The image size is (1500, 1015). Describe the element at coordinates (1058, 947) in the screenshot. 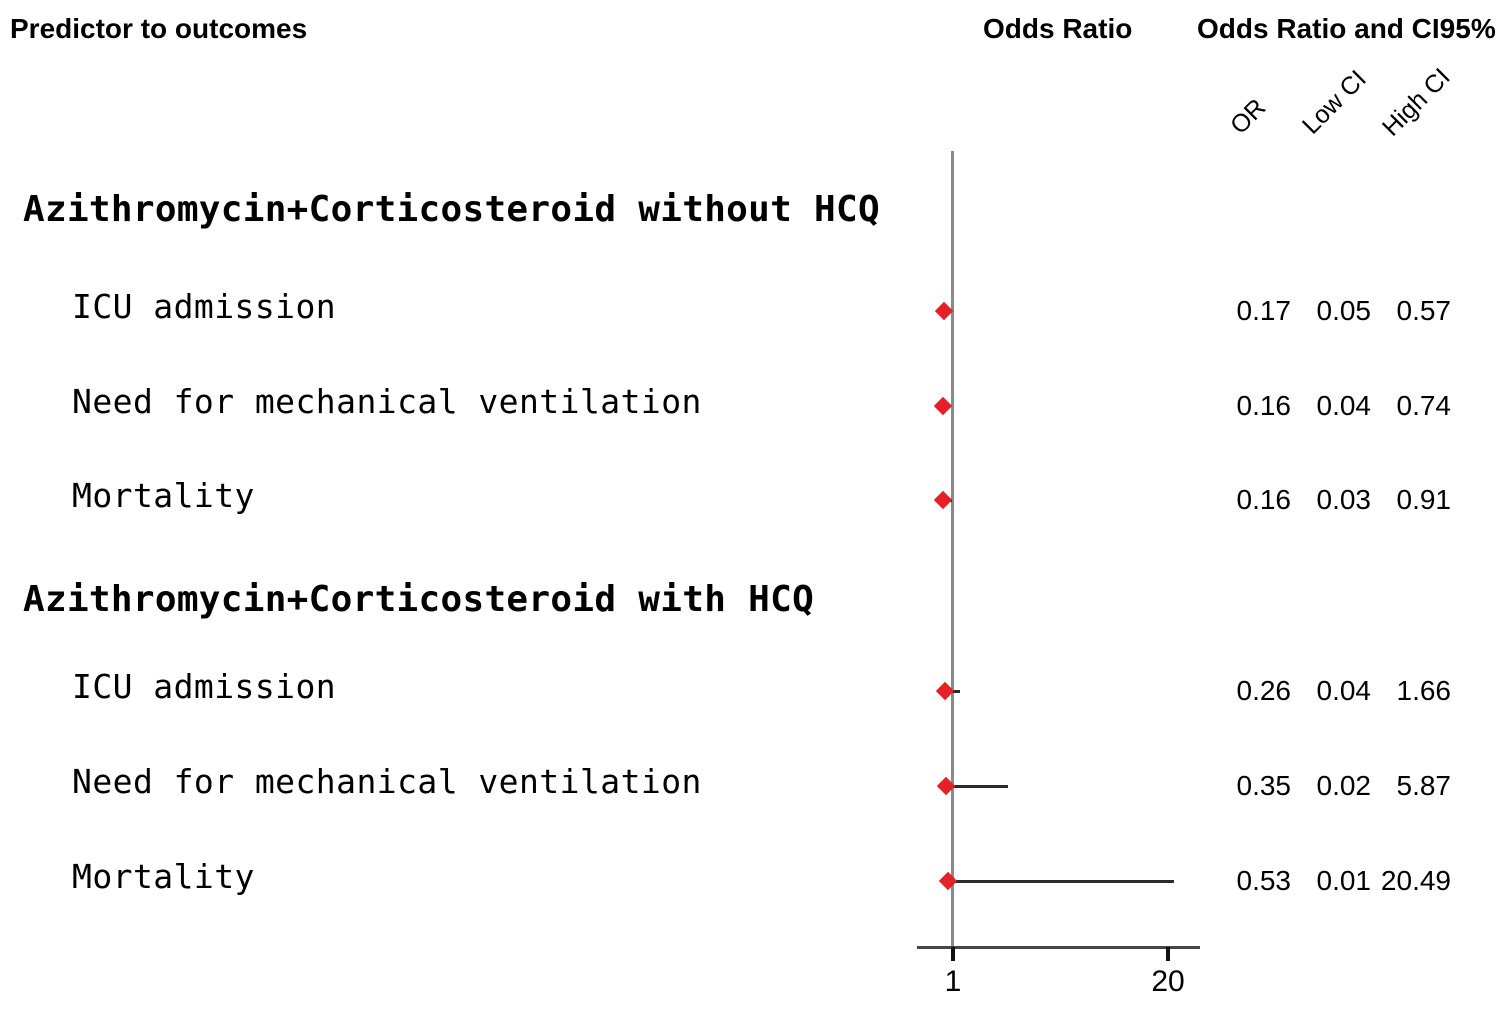

I see `x-axis-line` at that location.